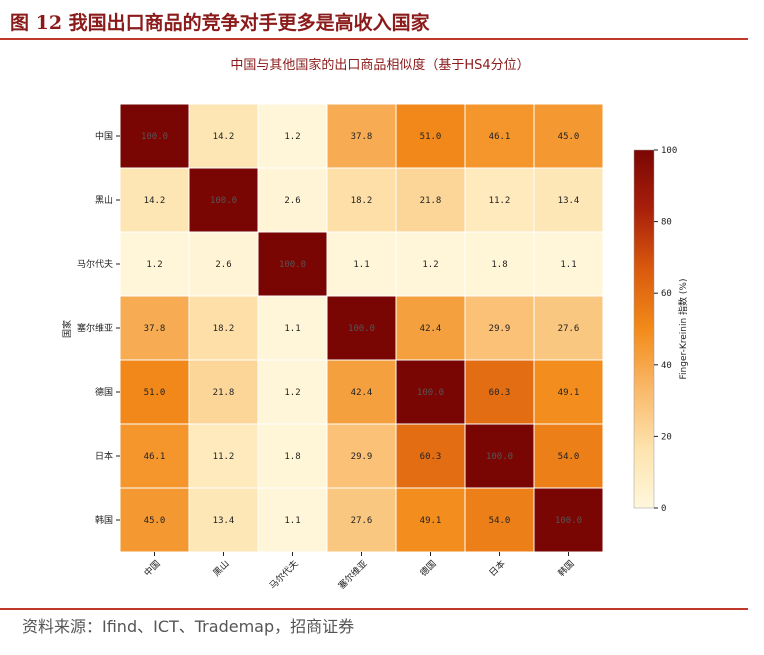 The width and height of the screenshot is (764, 655). I want to click on x-tick-label: 马尔代夫, so click(284, 575).